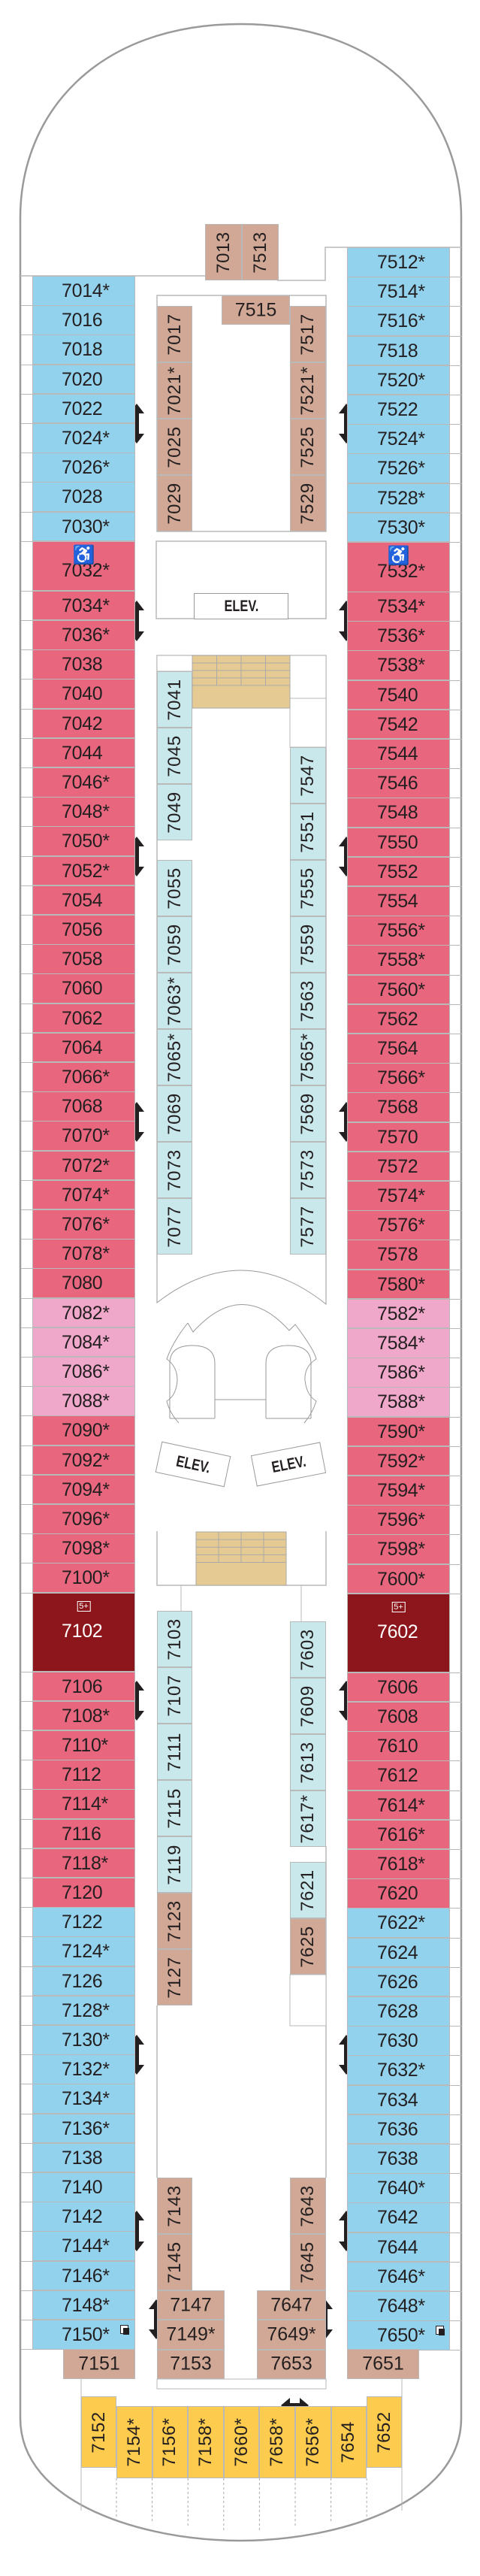 The width and height of the screenshot is (480, 2576). Describe the element at coordinates (399, 350) in the screenshot. I see `cabin: 7518` at that location.